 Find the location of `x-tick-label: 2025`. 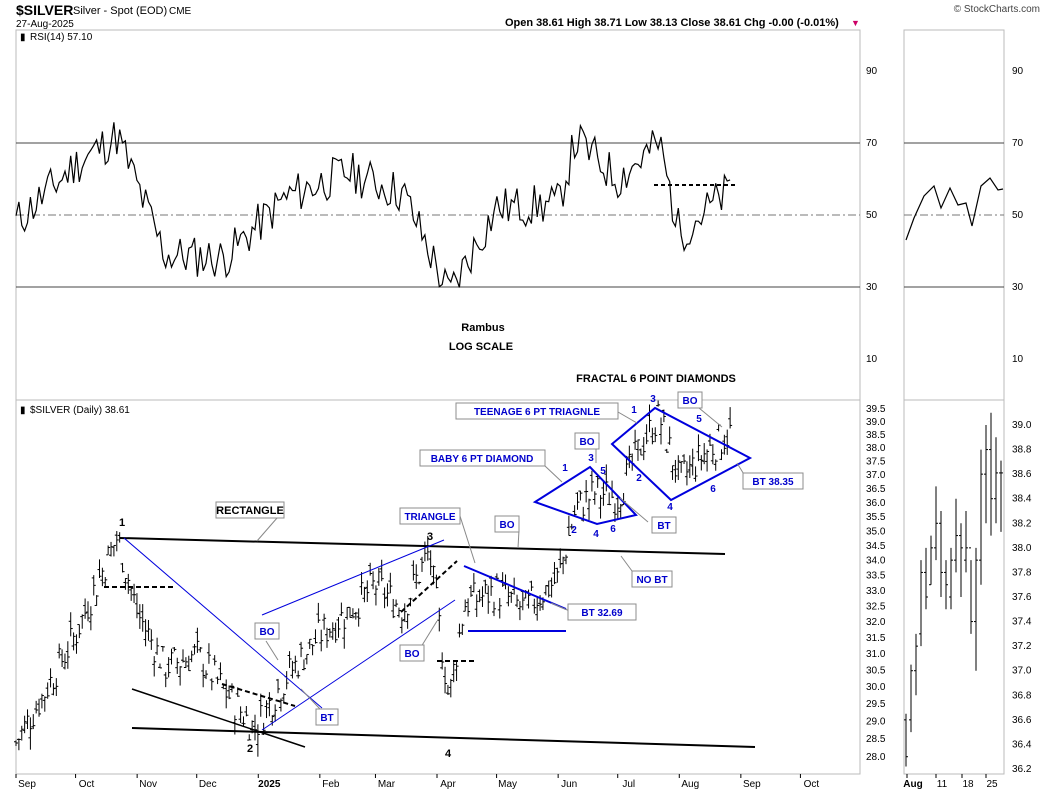

x-tick-label: 2025 is located at coordinates (269, 784).